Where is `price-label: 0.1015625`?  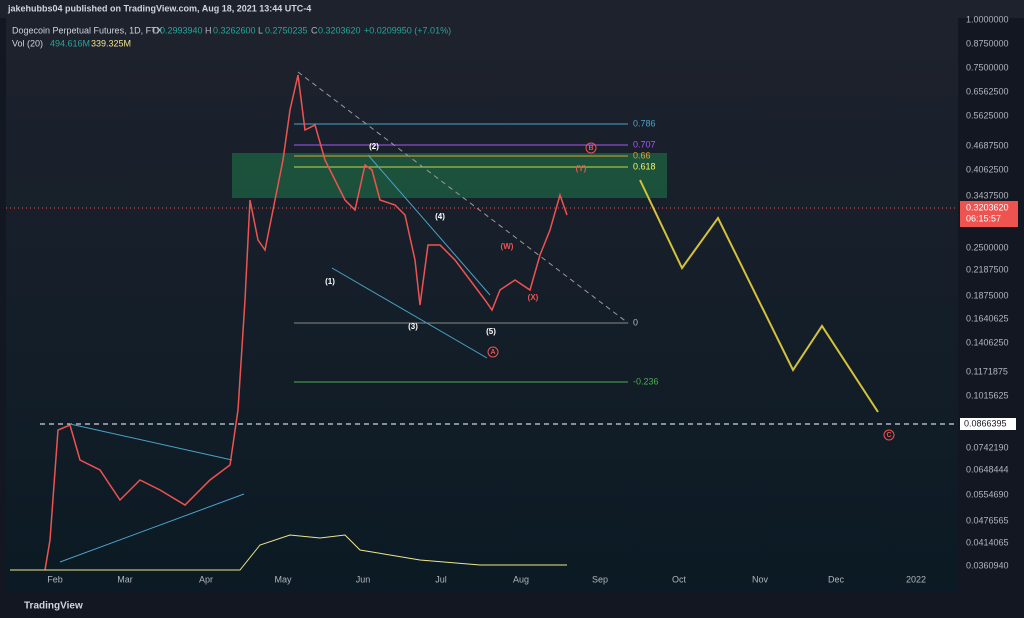 price-label: 0.1015625 is located at coordinates (987, 395).